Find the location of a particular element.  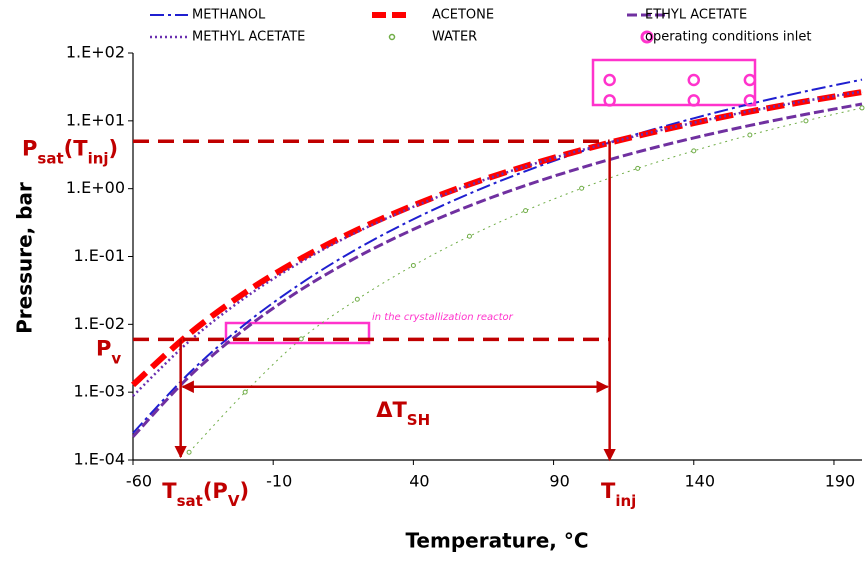

y-tick-label: 1.E-02 is located at coordinates (99, 323).